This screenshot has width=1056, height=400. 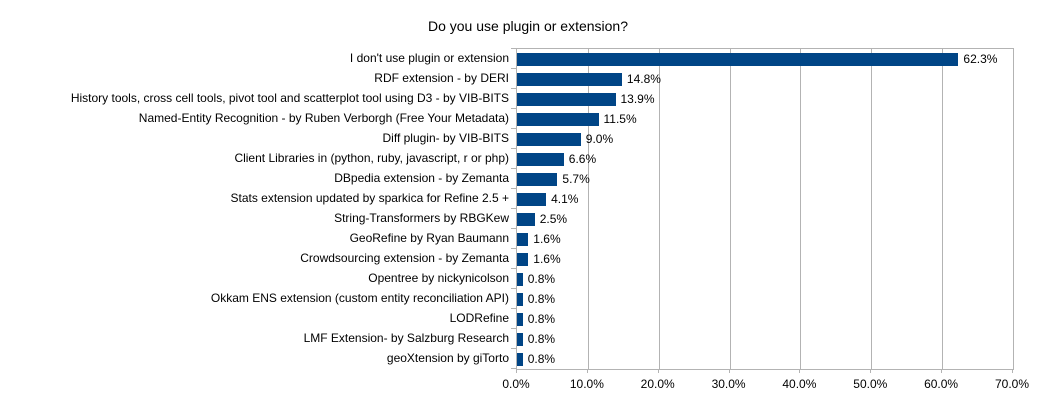 I want to click on value-label: 5.7%, so click(x=576, y=179).